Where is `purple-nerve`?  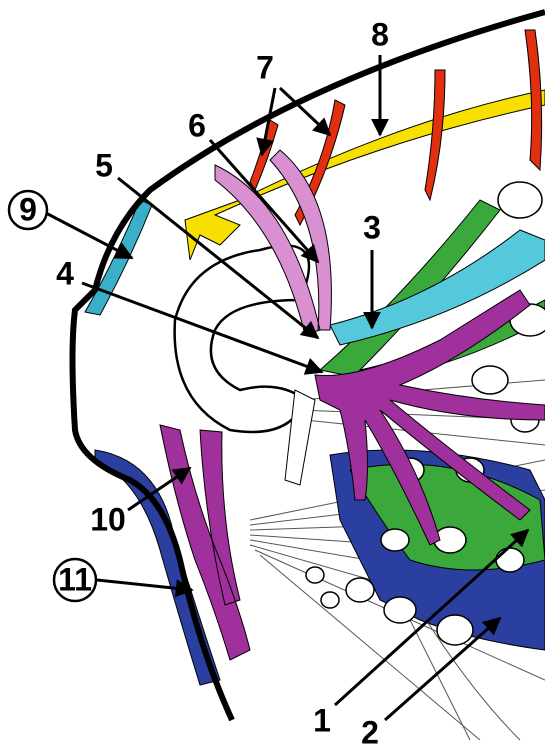
purple-nerve is located at coordinates (429, 417).